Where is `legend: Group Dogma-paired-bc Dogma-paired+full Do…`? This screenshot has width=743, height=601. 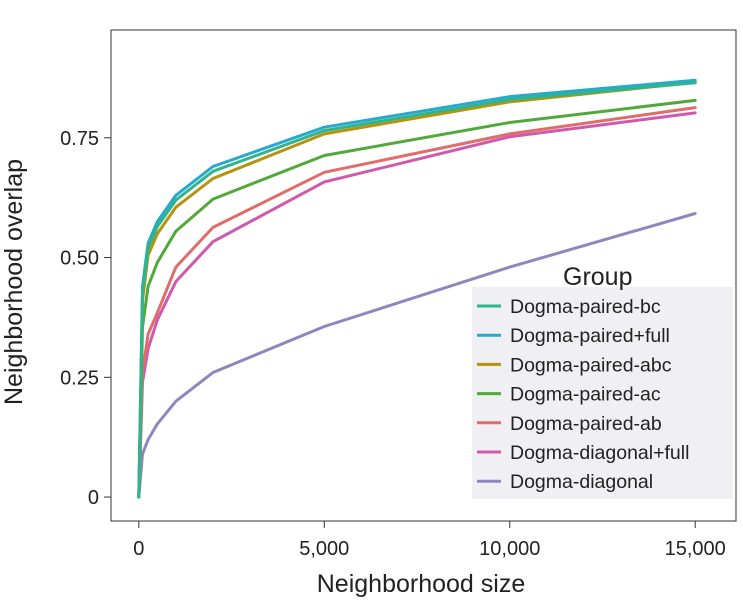
legend: Group Dogma-paired-bc Dogma-paired+full Do… is located at coordinates (602, 381).